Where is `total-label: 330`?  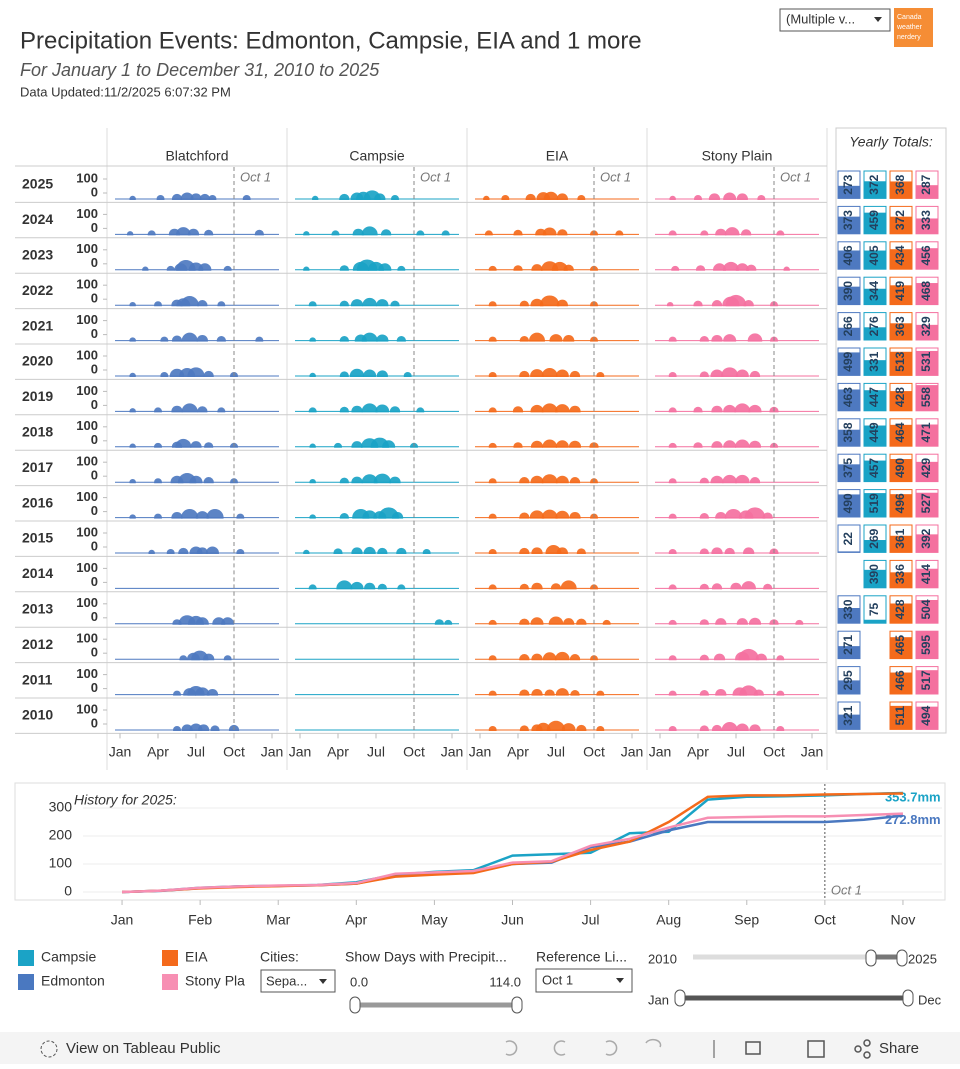 total-label: 330 is located at coordinates (848, 609).